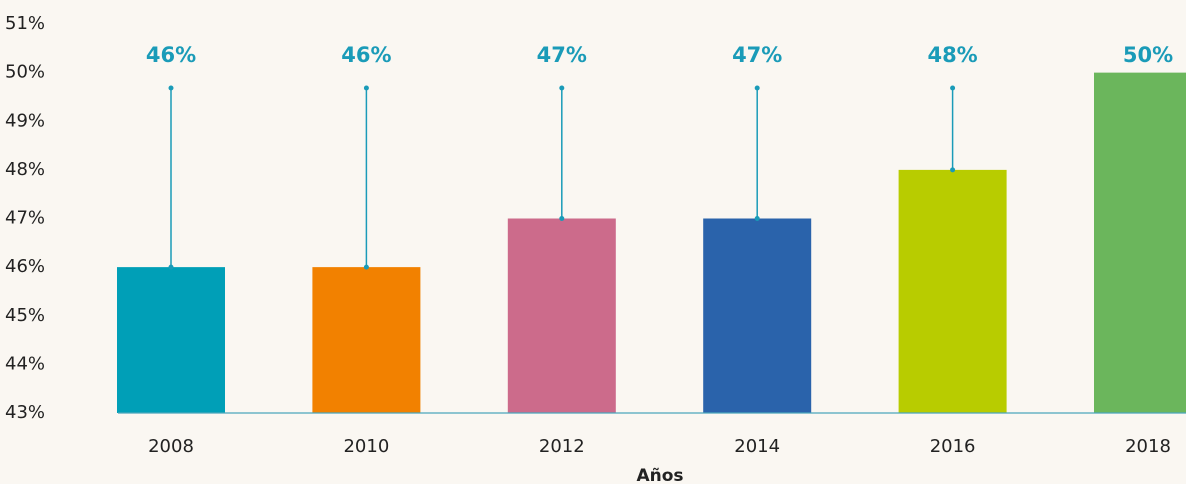 This screenshot has width=1186, height=484. I want to click on x-tick-label: 2012, so click(562, 446).